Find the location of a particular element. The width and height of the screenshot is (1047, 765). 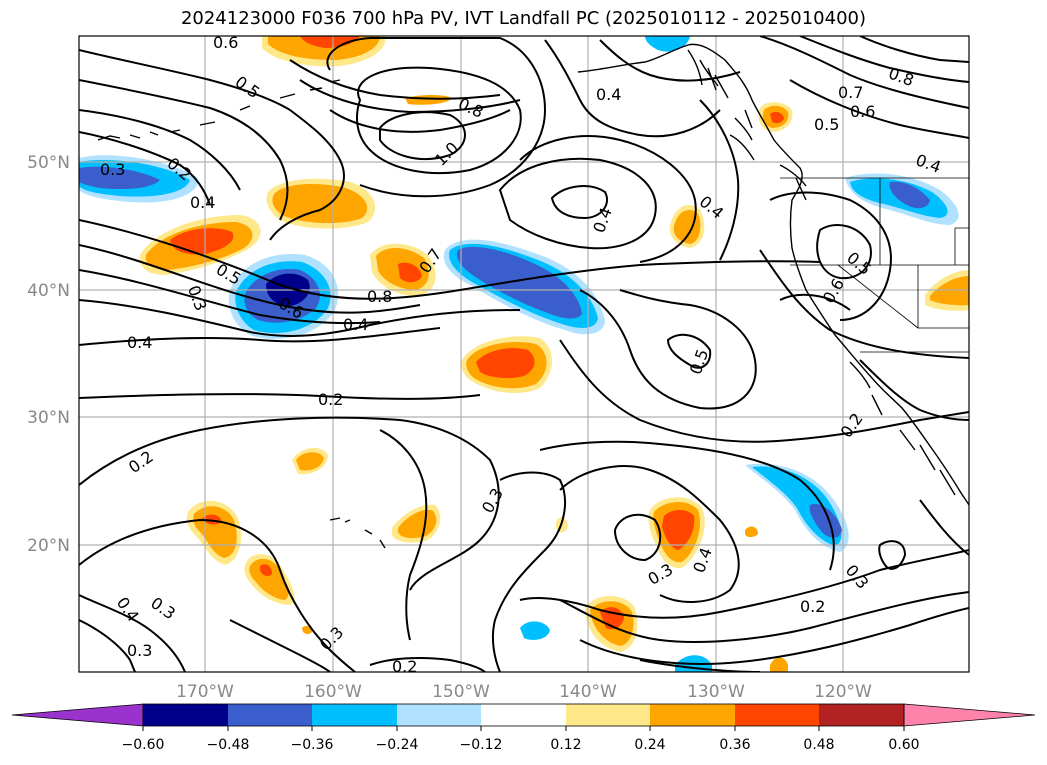

shade-pos-i-mid is located at coordinates (310, 461).